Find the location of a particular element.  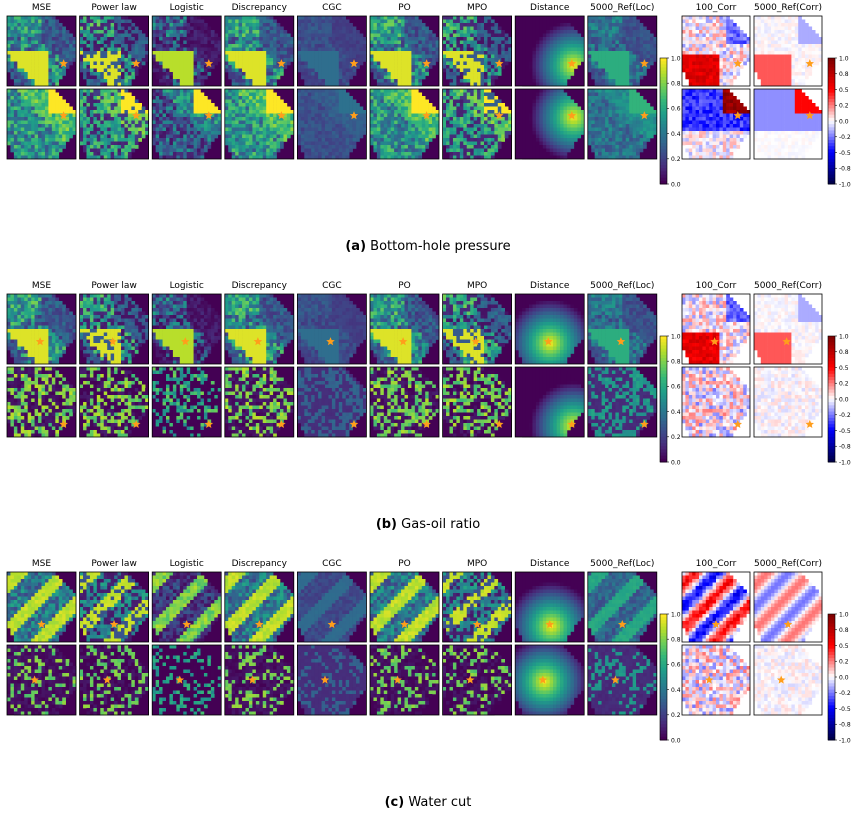

colorbar-tick-label: -1.0 is located at coordinates (845, 184).